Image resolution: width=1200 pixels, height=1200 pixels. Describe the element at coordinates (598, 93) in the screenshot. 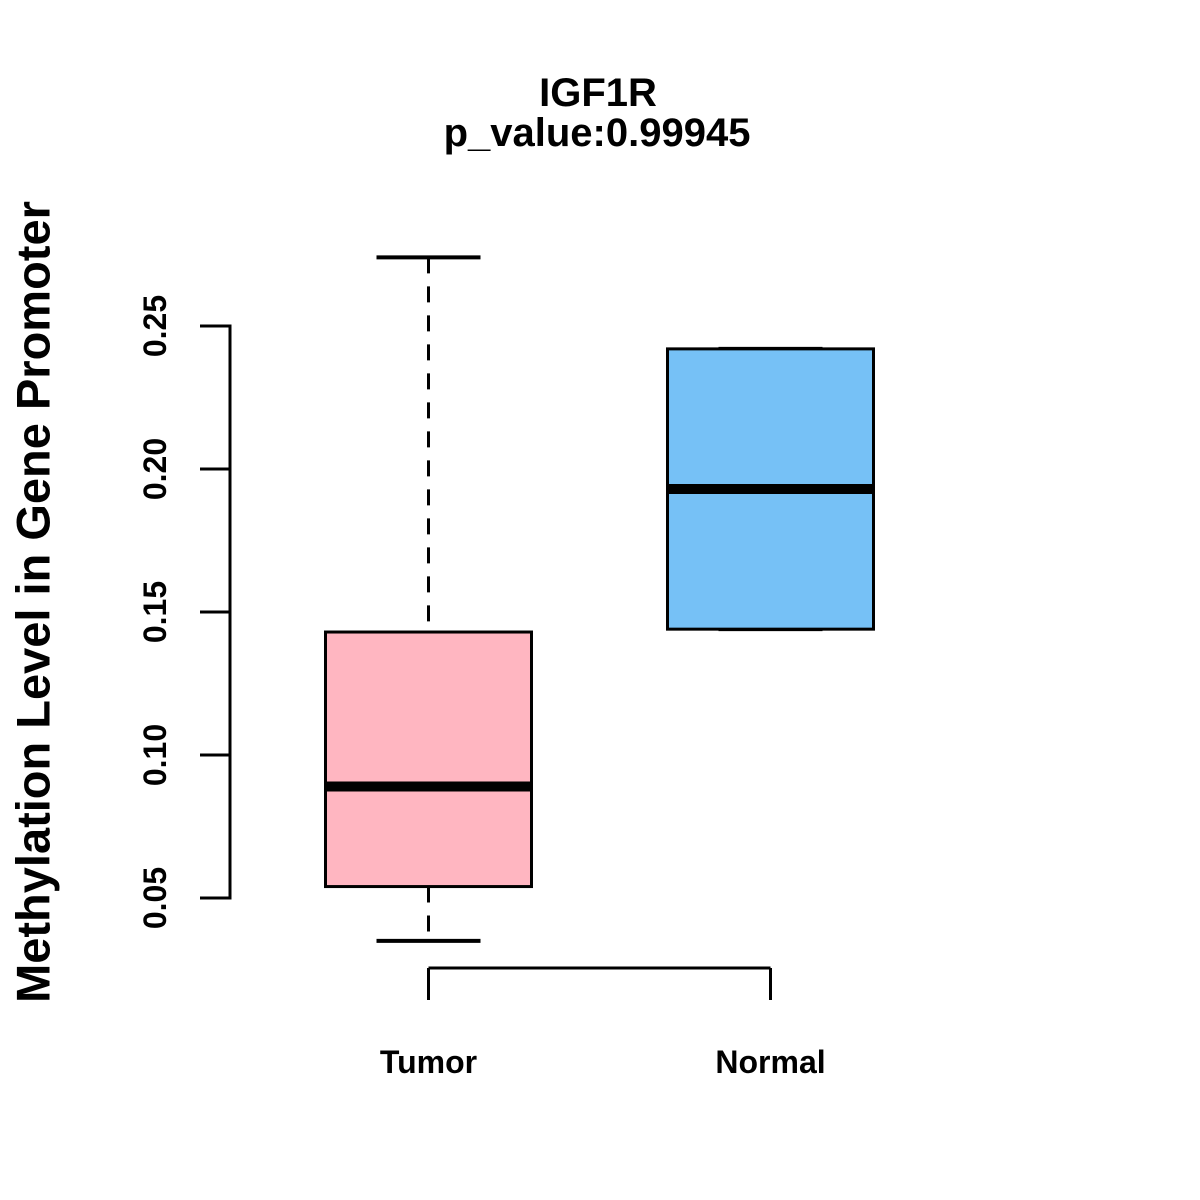

I see `chart-title: IGF1R` at that location.